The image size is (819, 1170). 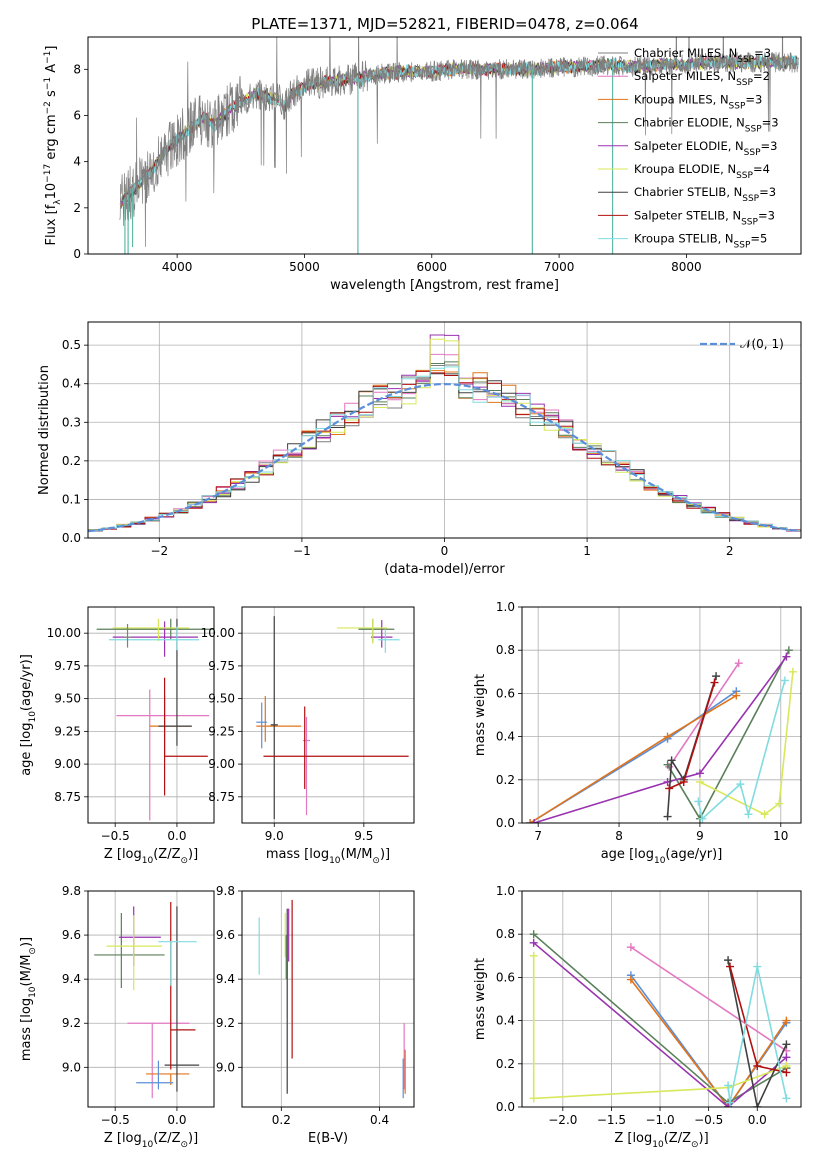 I want to click on weight_vs_z-frame, so click(x=661, y=999).